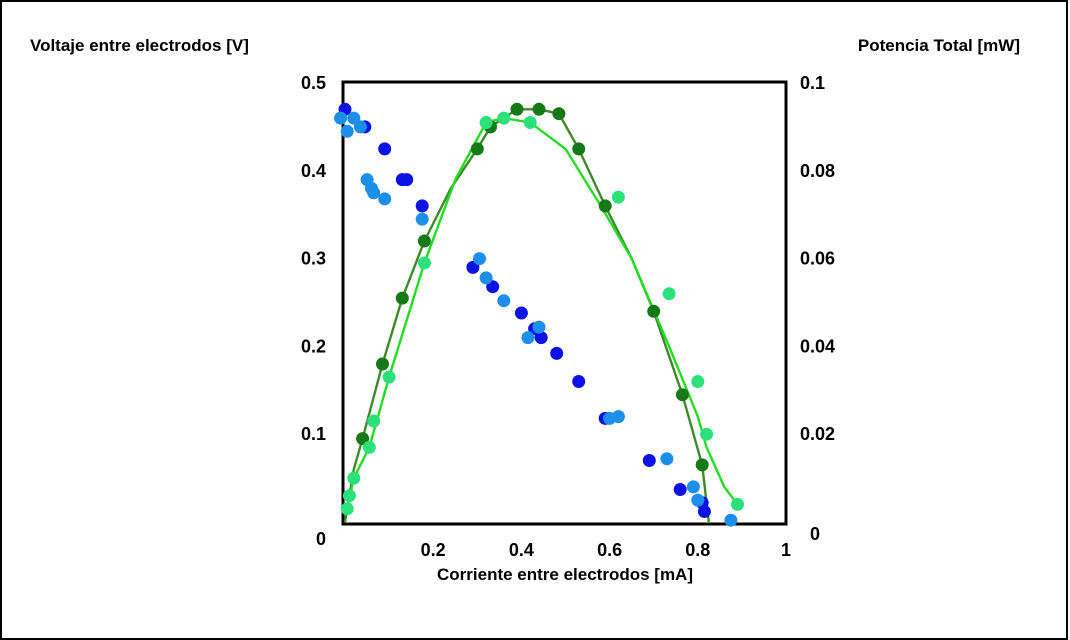 Image resolution: width=1070 pixels, height=640 pixels. What do you see at coordinates (313, 171) in the screenshot?
I see `left-tick-label: 0.4` at bounding box center [313, 171].